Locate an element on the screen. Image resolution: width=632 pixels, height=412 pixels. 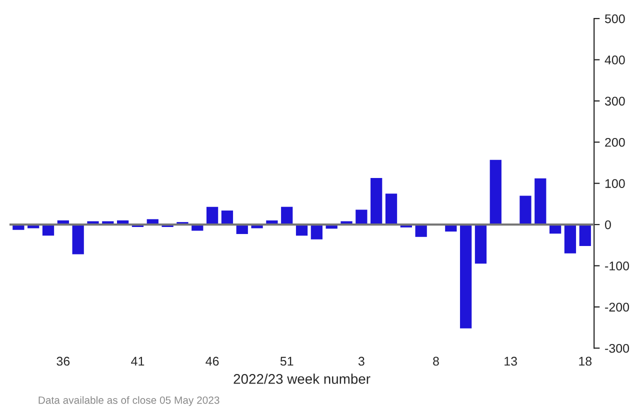
x-axis-title: 2022/23 week number is located at coordinates (302, 379).